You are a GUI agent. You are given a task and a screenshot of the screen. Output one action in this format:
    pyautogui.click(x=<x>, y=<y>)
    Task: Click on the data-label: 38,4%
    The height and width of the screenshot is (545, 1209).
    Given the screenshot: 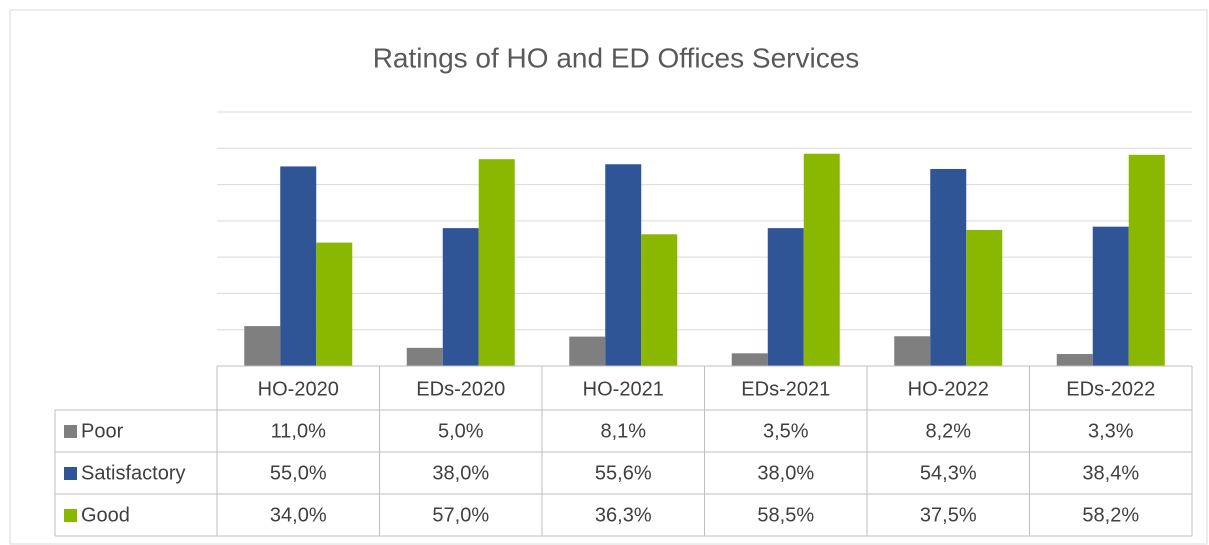 What is the action you would take?
    pyautogui.click(x=1110, y=473)
    